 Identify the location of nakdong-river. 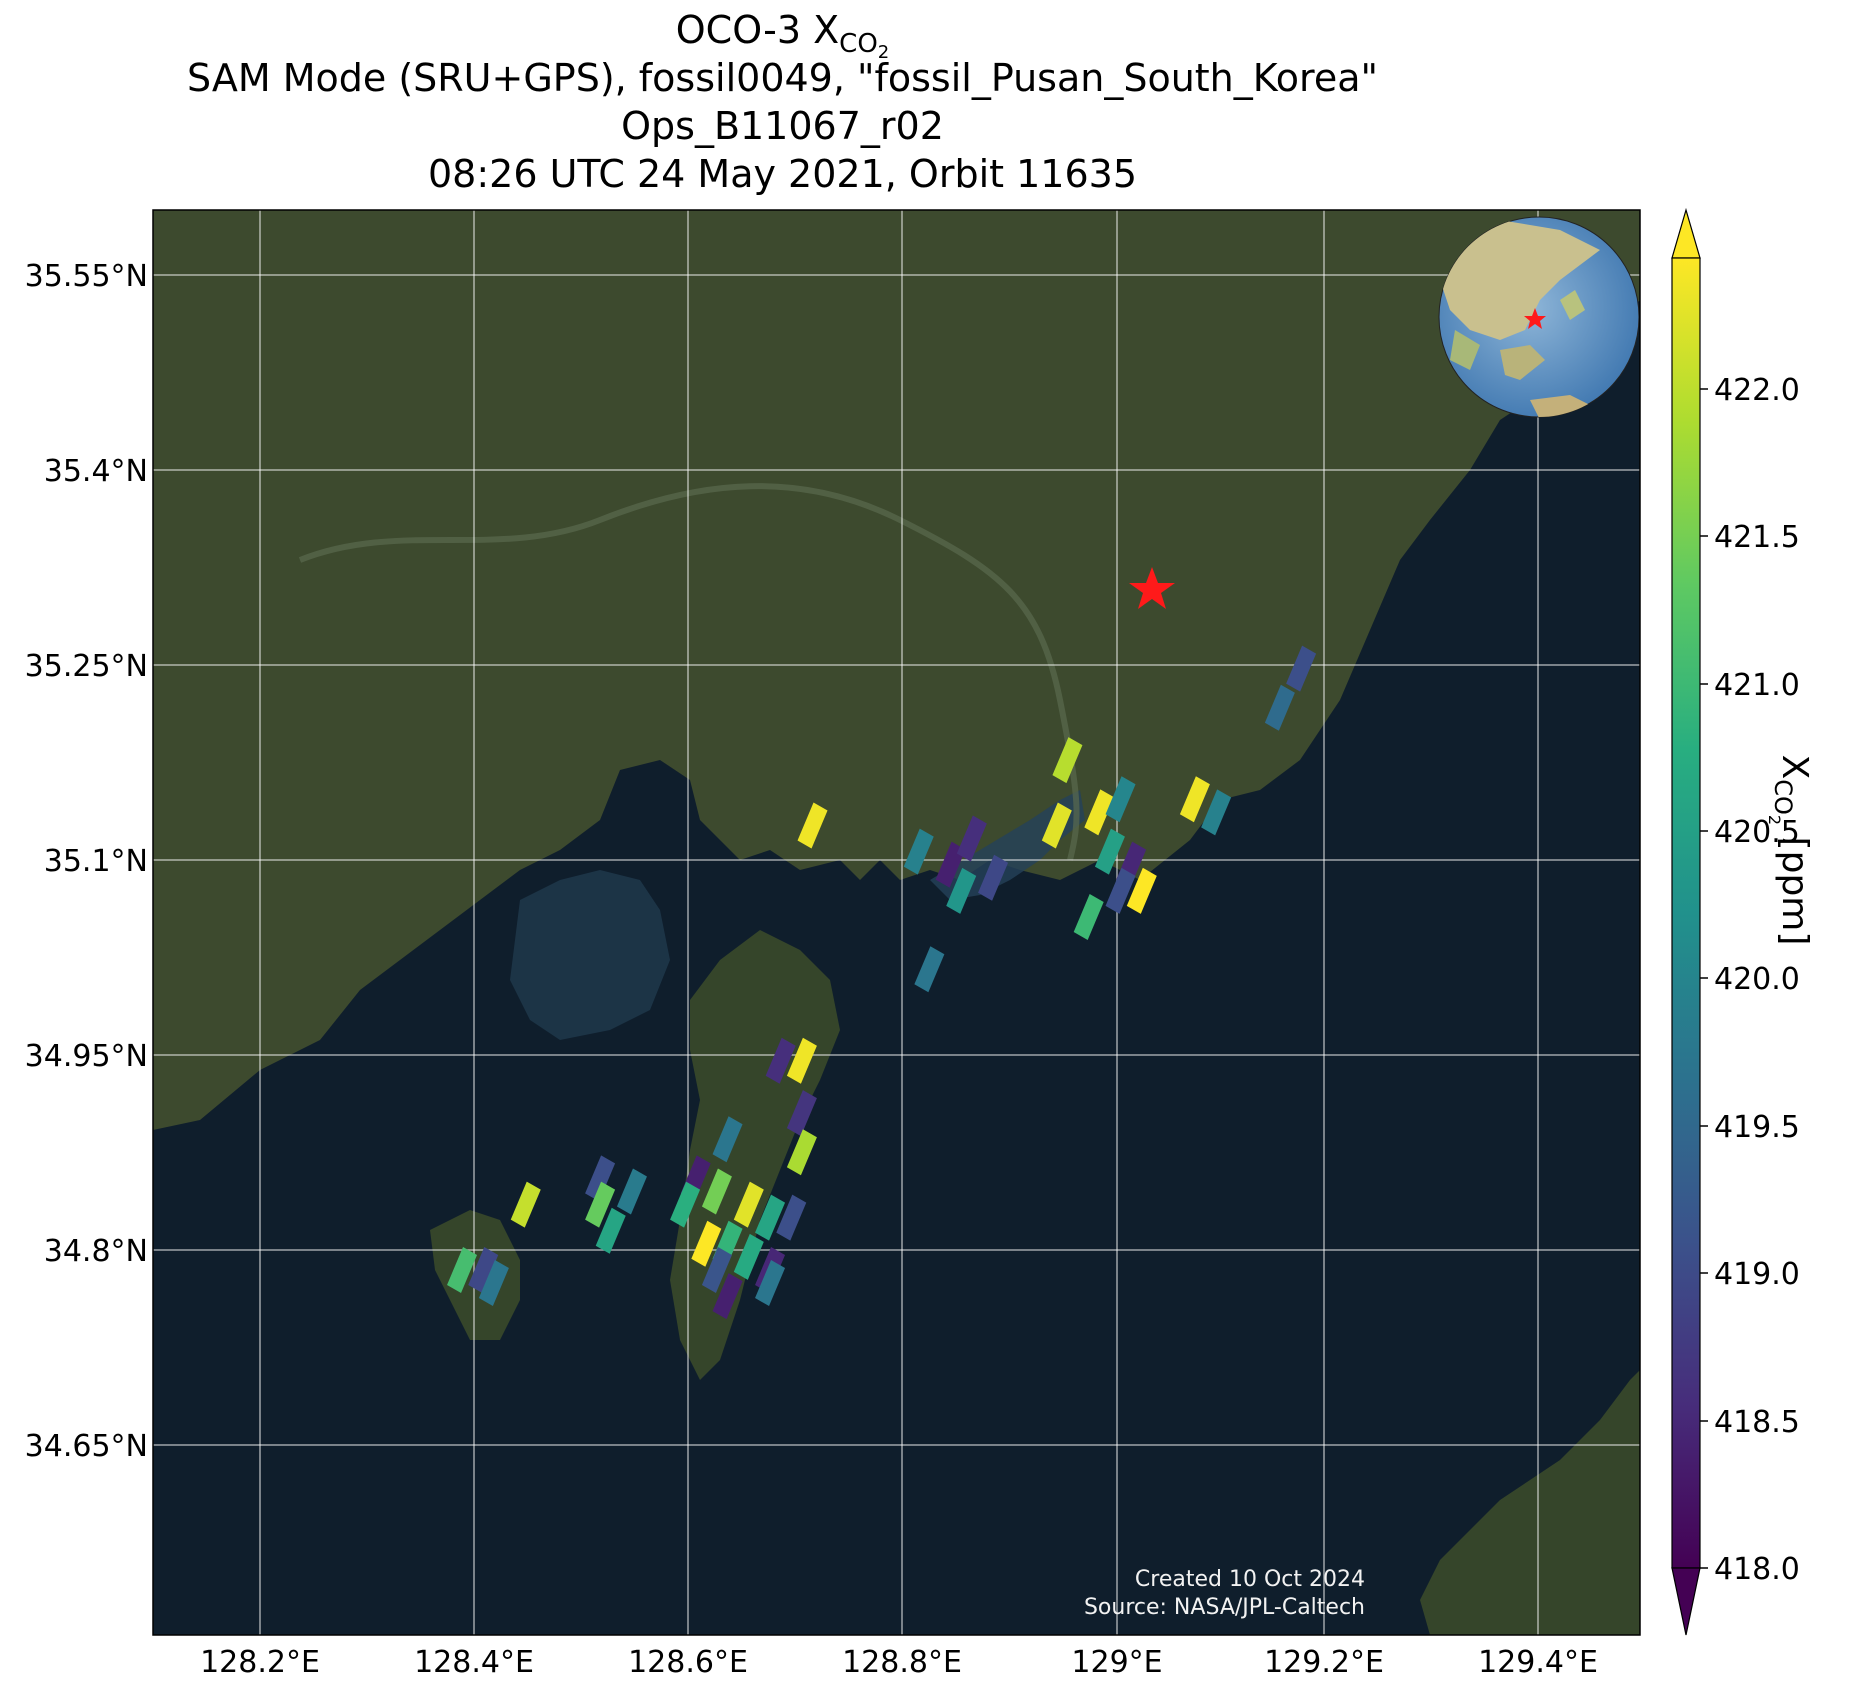
(689, 672).